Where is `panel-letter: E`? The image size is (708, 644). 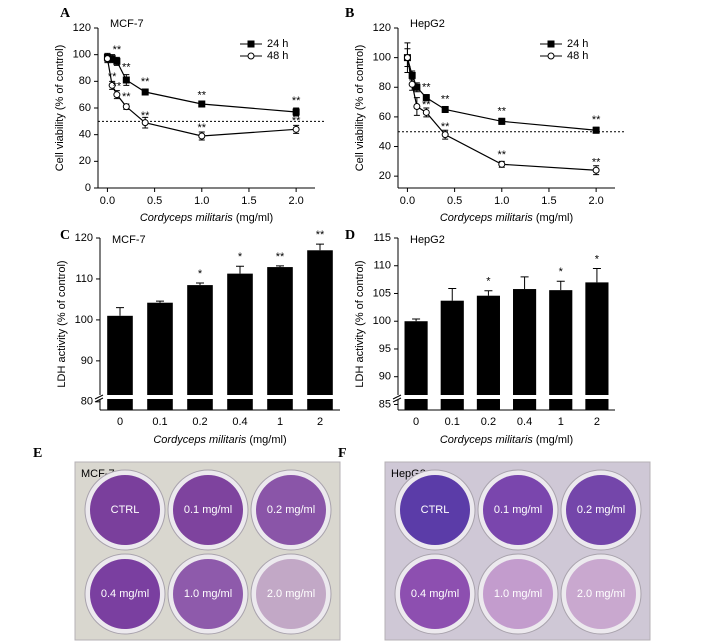
panel-letter: E is located at coordinates (37, 453).